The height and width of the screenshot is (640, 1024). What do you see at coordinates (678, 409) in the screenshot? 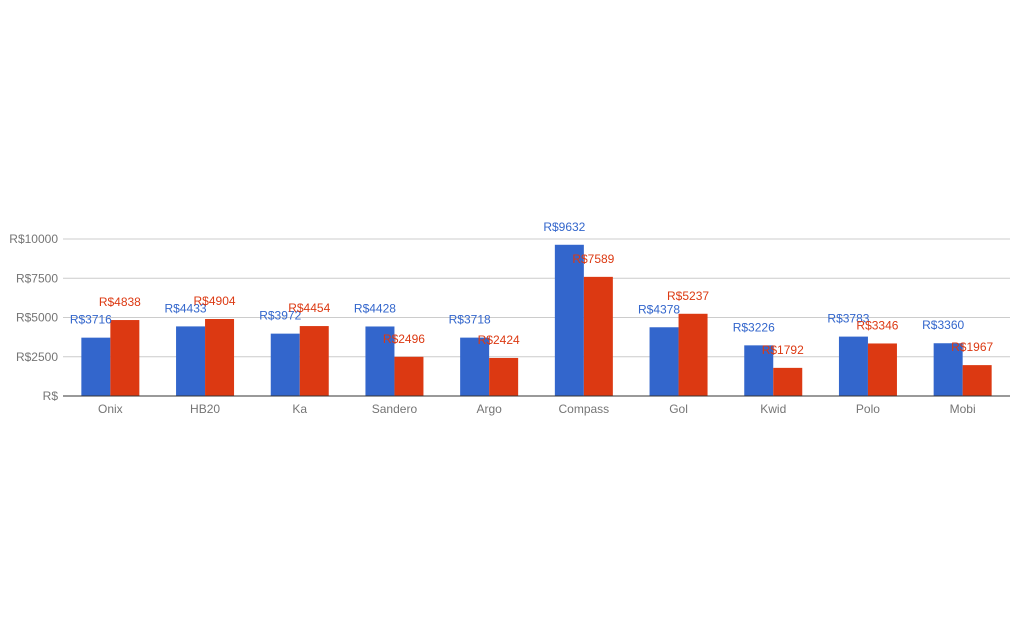
I see `x-tick-label: Gol` at bounding box center [678, 409].